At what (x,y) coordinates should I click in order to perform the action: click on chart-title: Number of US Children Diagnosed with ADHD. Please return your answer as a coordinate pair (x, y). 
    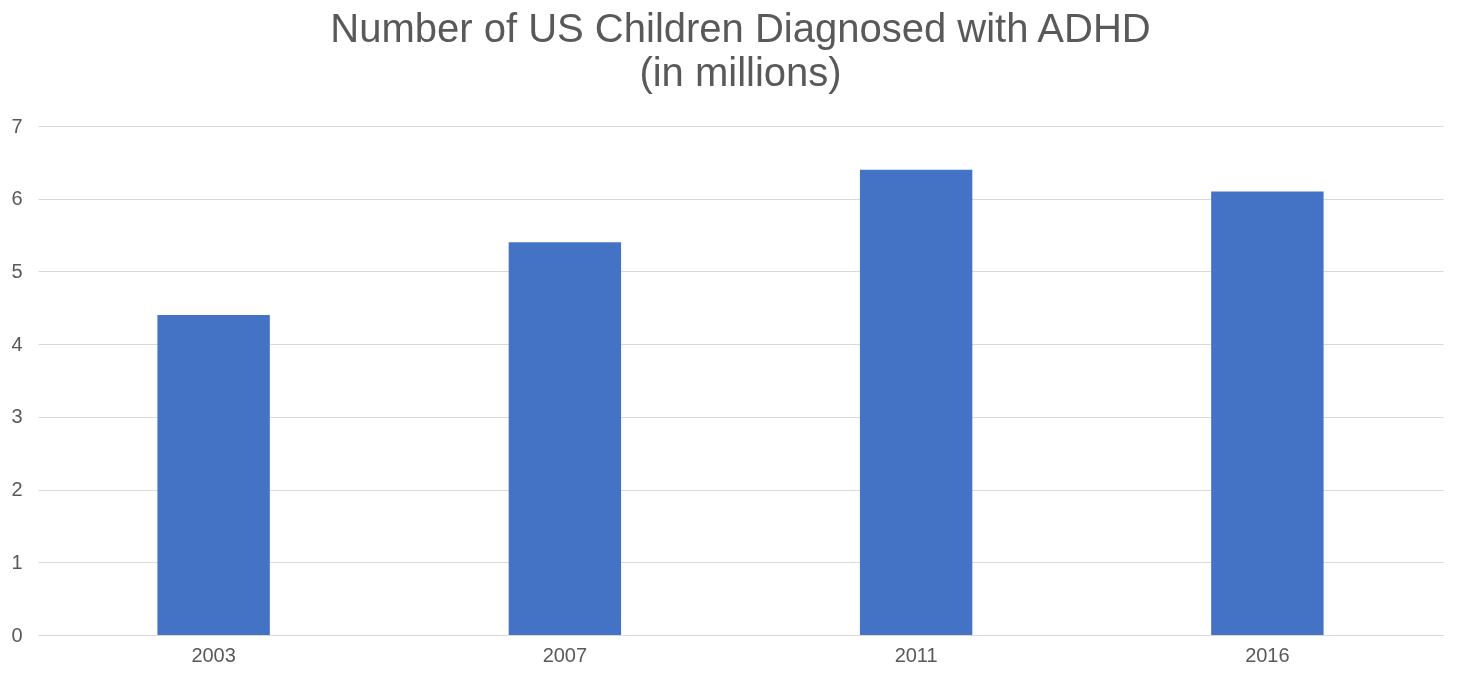
    Looking at the image, I should click on (740, 28).